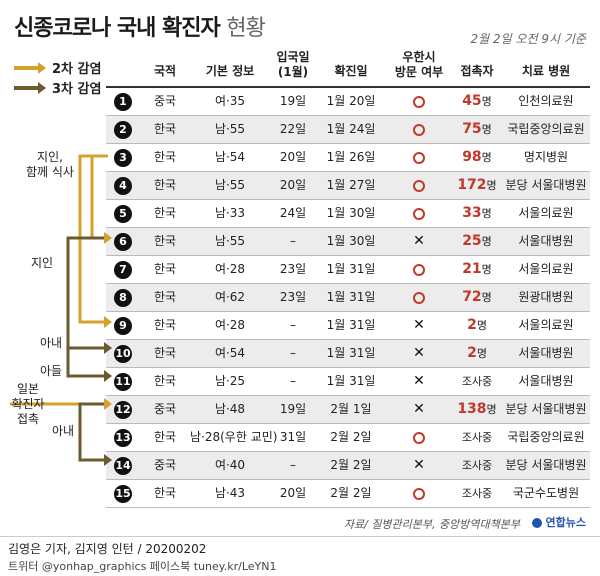 The width and height of the screenshot is (600, 576). What do you see at coordinates (419, 101) in the screenshot?
I see `circle-icon` at bounding box center [419, 101].